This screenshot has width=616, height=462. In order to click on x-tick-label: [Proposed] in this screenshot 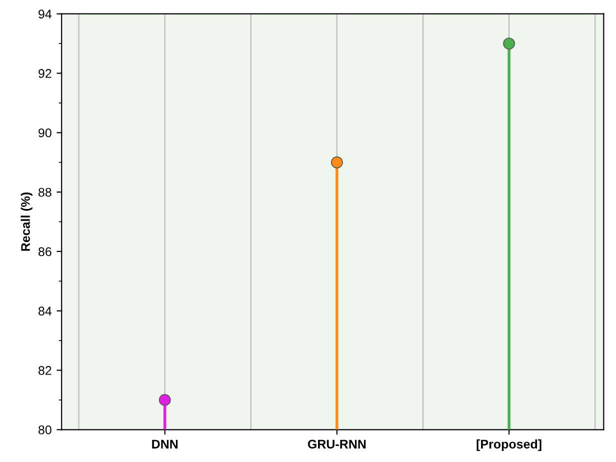, I will do `click(509, 445)`.